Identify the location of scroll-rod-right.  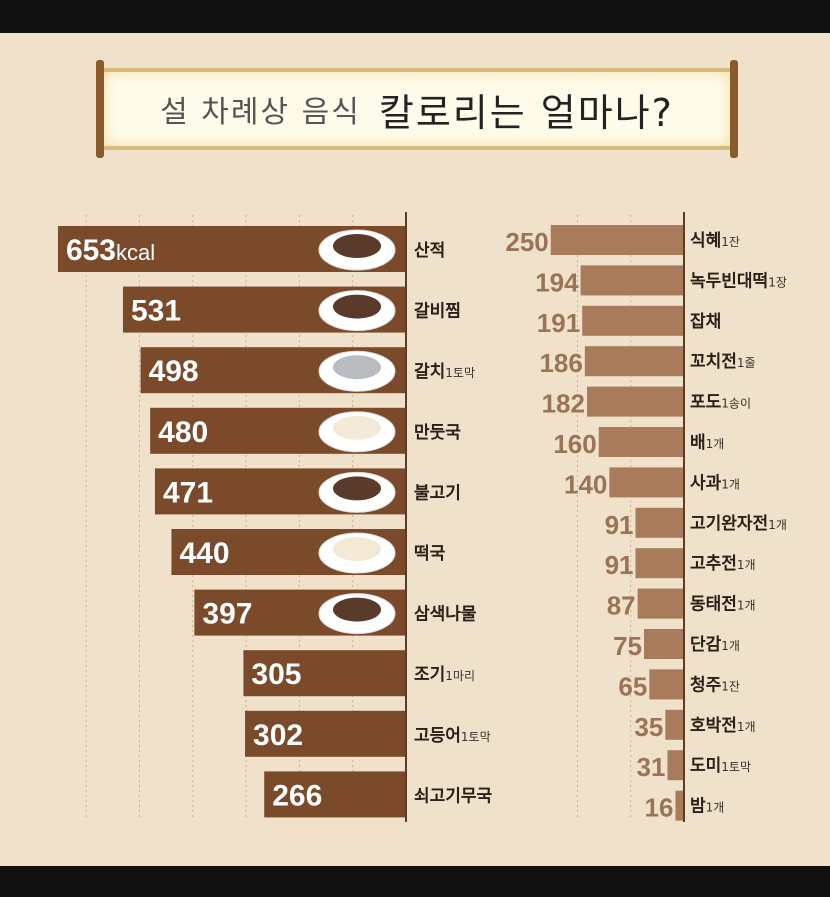
(734, 109).